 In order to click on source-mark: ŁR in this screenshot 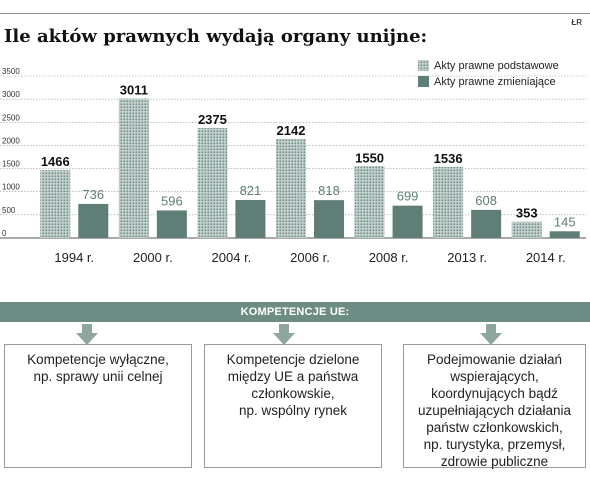, I will do `click(576, 22)`.